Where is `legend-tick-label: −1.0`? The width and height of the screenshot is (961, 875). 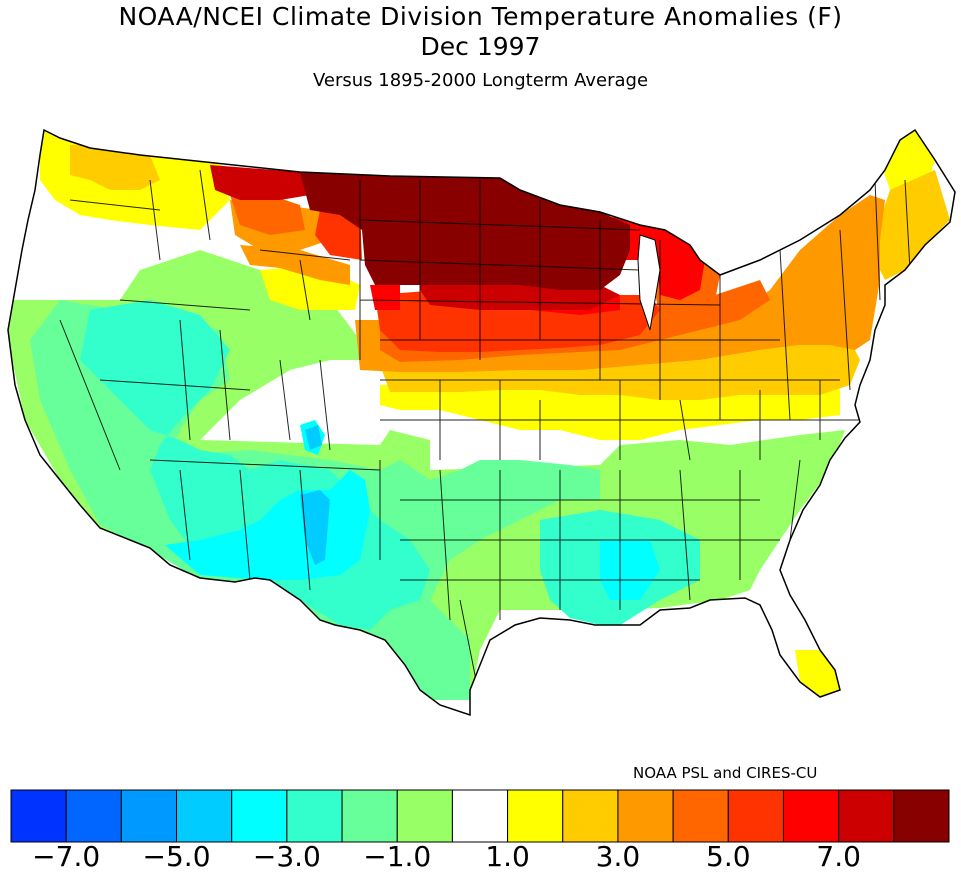
legend-tick-label: −1.0 is located at coordinates (397, 856).